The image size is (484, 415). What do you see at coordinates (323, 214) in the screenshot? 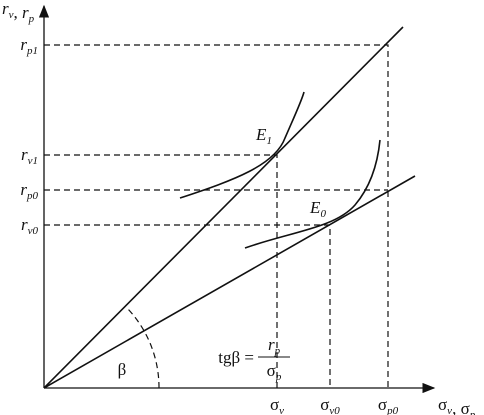
I see `subscript: 0` at bounding box center [323, 214].